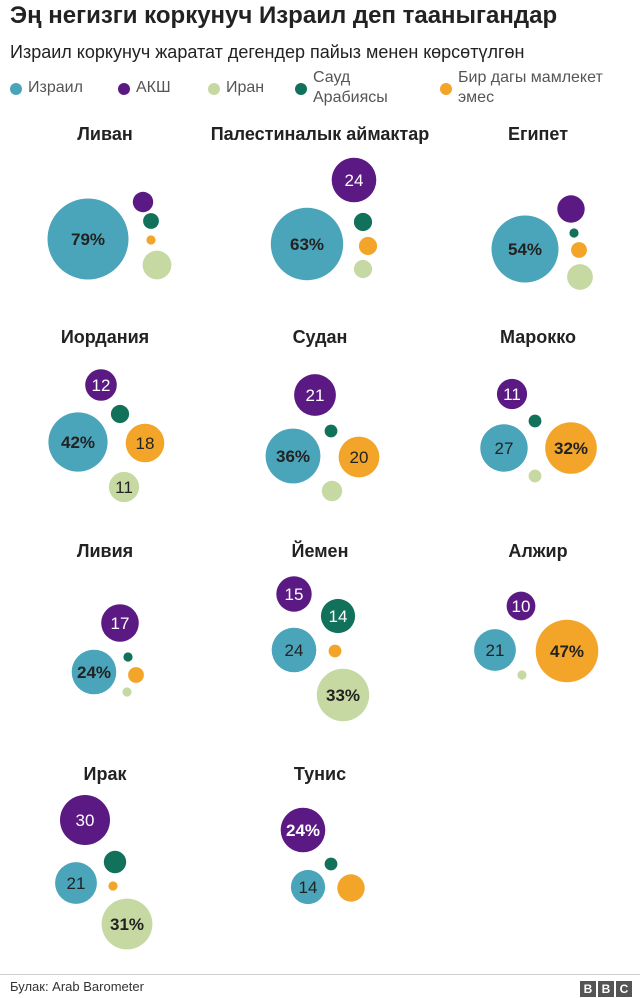  What do you see at coordinates (120, 623) in the screenshot?
I see `bubble-label: 17` at bounding box center [120, 623].